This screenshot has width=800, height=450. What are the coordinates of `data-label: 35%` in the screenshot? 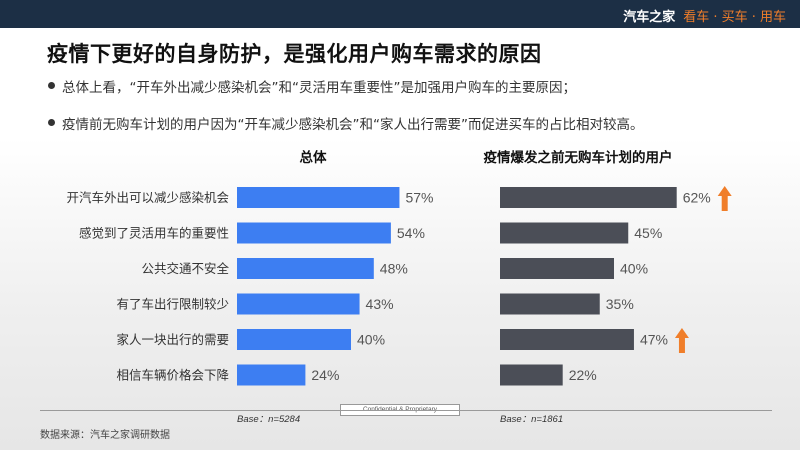 It's located at (620, 304).